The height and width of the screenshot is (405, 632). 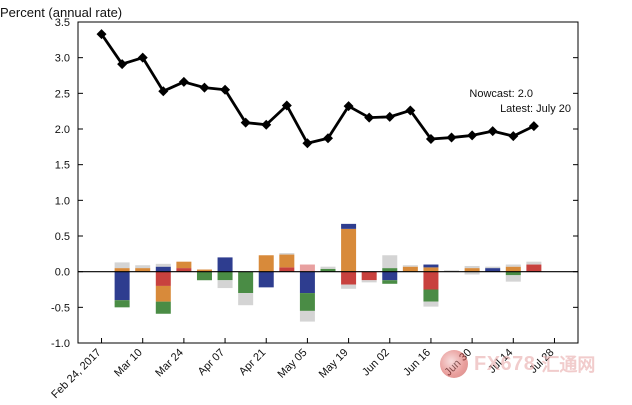 What do you see at coordinates (169, 363) in the screenshot?
I see `x-tick-label: Mar 24` at bounding box center [169, 363].